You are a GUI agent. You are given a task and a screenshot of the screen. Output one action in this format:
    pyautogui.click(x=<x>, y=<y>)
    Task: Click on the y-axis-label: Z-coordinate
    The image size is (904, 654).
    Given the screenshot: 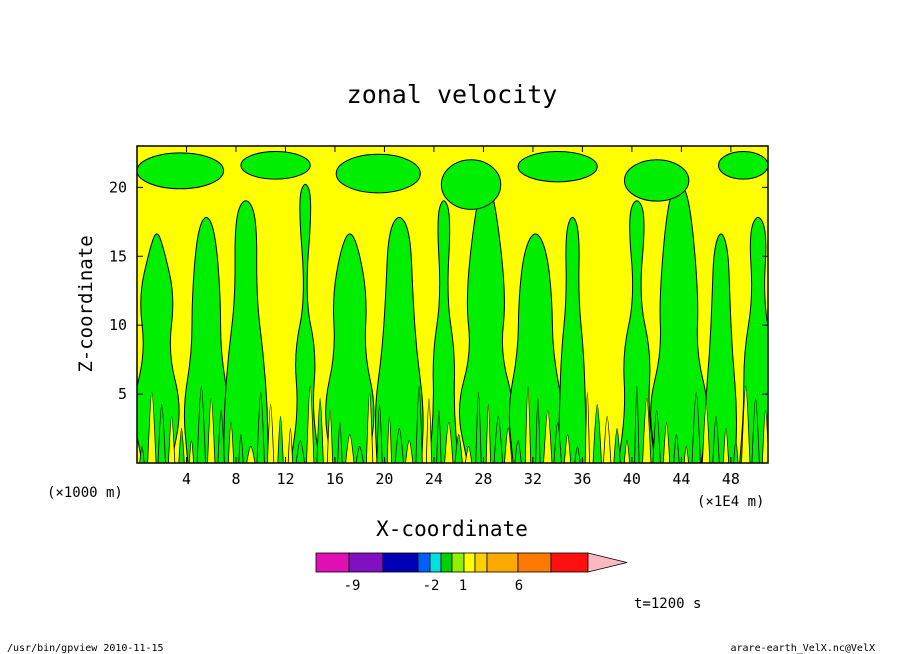 What is the action you would take?
    pyautogui.click(x=86, y=303)
    